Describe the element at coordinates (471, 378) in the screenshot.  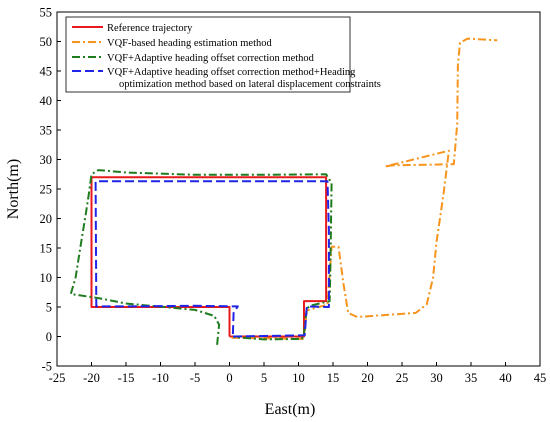
I see `x-tick-label: 35` at that location.